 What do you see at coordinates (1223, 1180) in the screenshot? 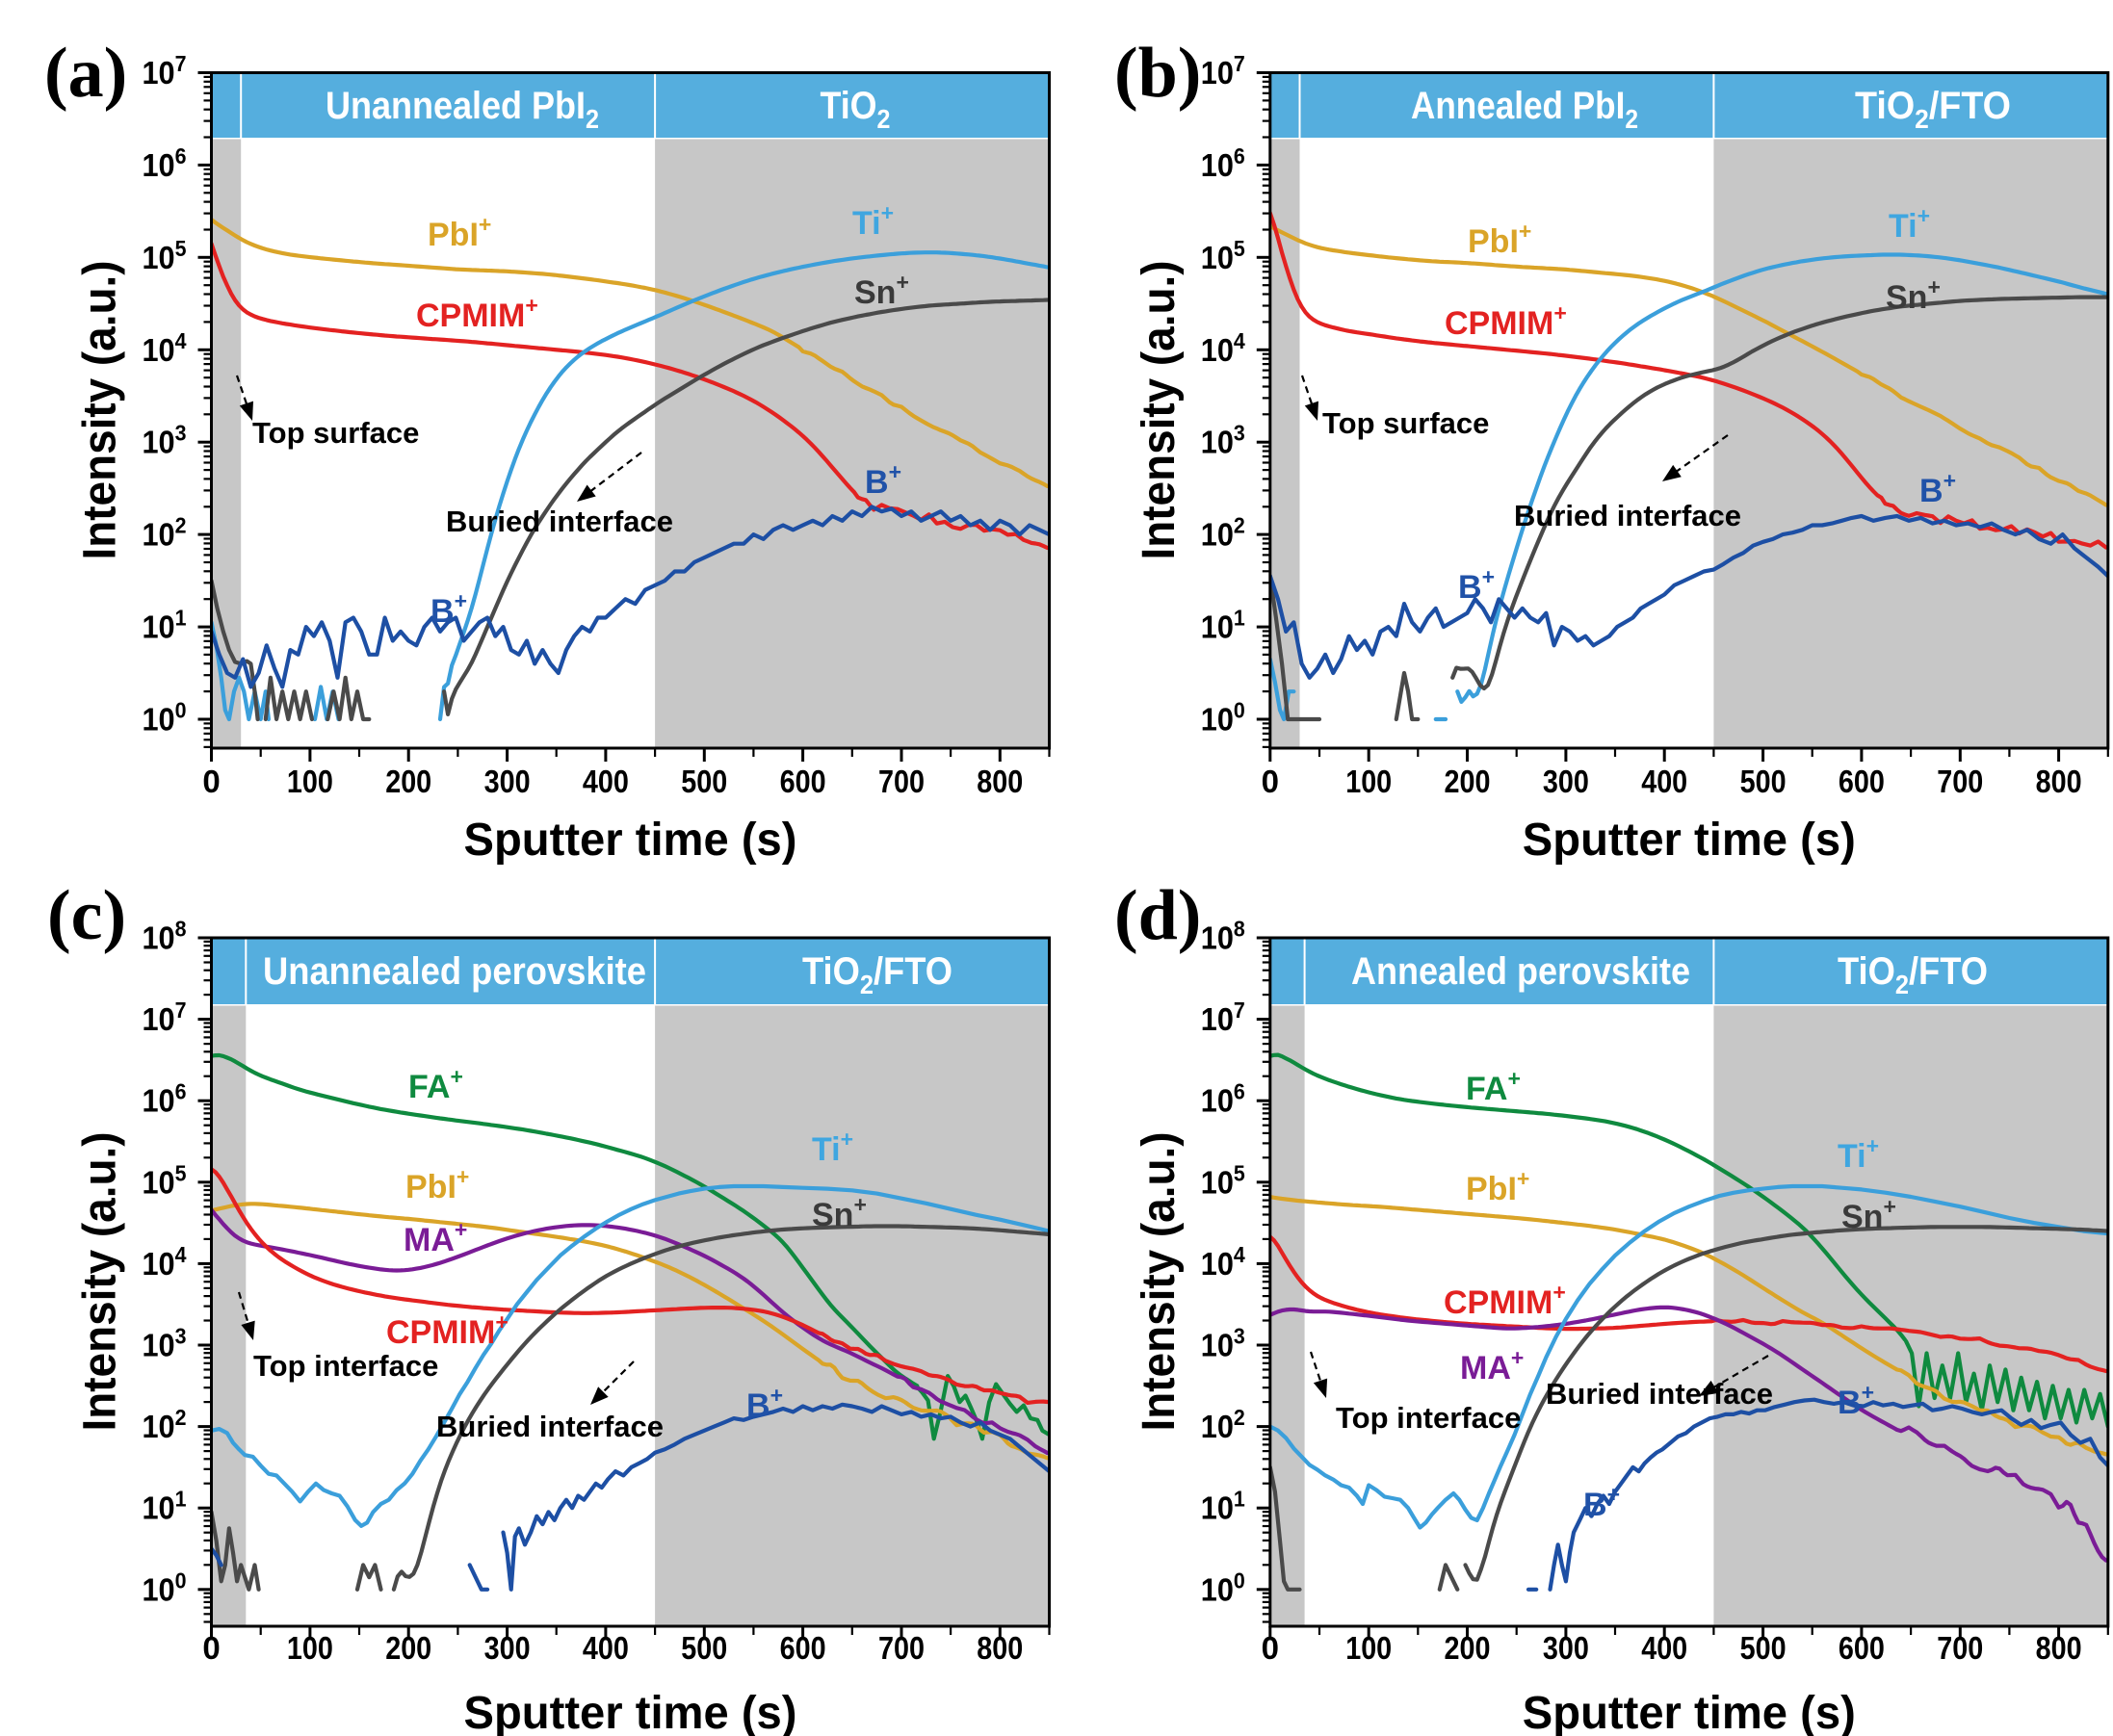
I see `svg-text: 10⁵` at bounding box center [1223, 1180].